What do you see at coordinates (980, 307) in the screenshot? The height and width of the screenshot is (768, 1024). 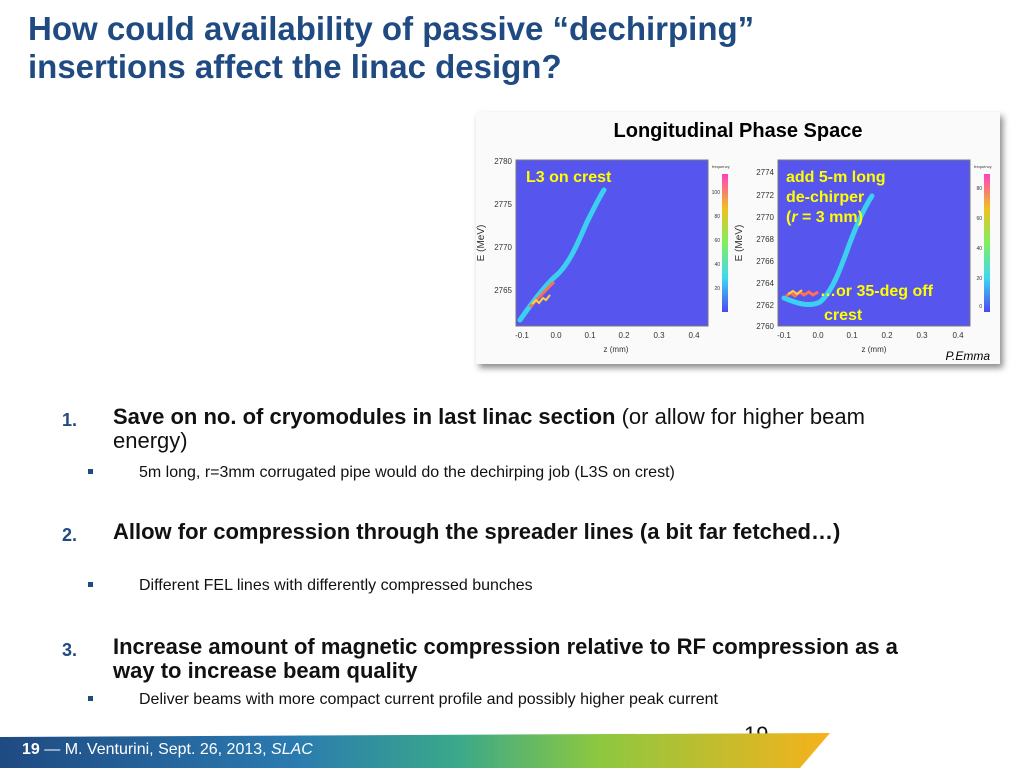 I see `right-colorbar-tick: 0` at bounding box center [980, 307].